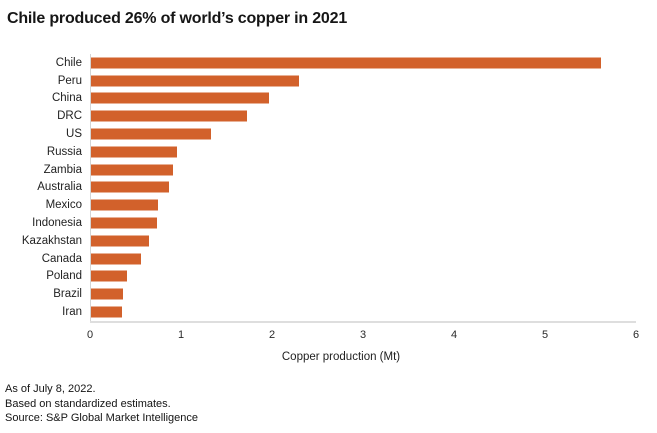 Image resolution: width=657 pixels, height=433 pixels. I want to click on bar-row: Poland, so click(318, 277).